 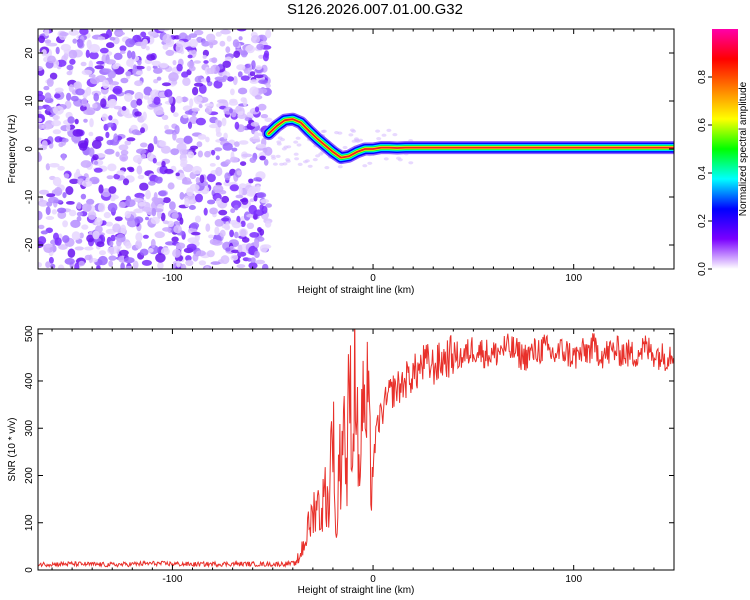 What do you see at coordinates (704, 173) in the screenshot?
I see `colorbar-ticks: 0.0 0.2 0.4 0.6 0.8` at bounding box center [704, 173].